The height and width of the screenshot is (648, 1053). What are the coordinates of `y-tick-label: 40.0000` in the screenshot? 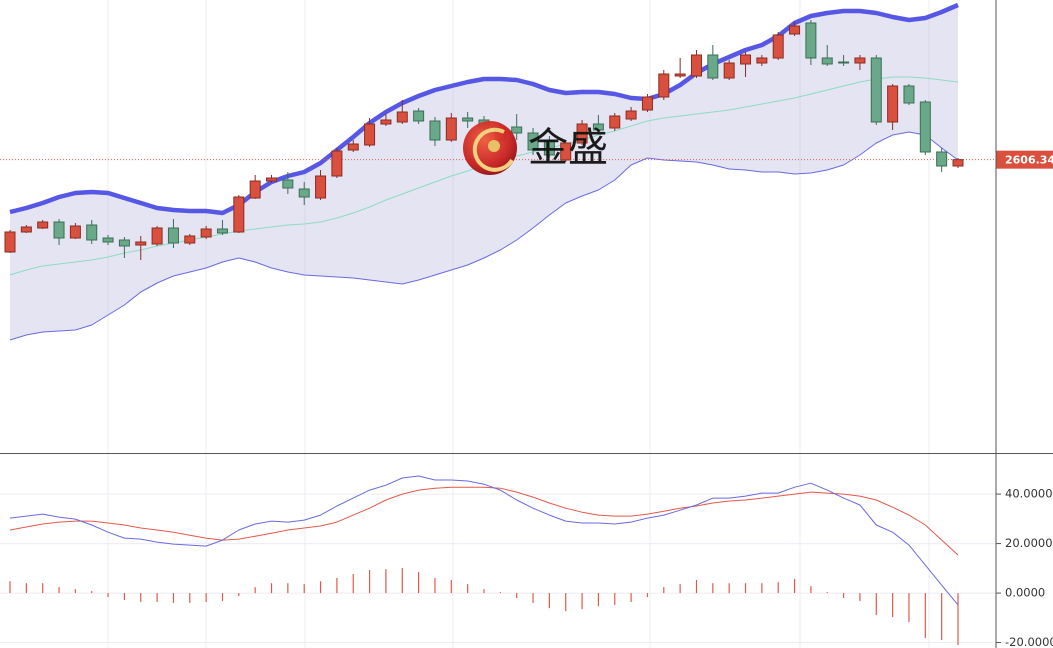 It's located at (1029, 494).